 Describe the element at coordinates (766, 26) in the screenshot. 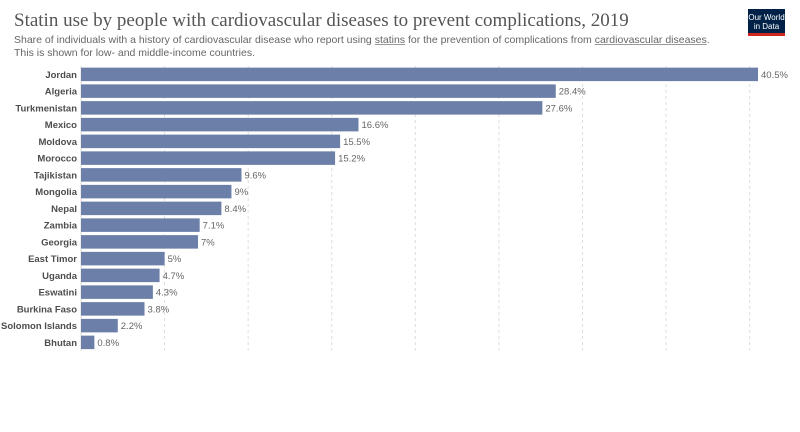

I see `logo-line-2: in Data` at that location.